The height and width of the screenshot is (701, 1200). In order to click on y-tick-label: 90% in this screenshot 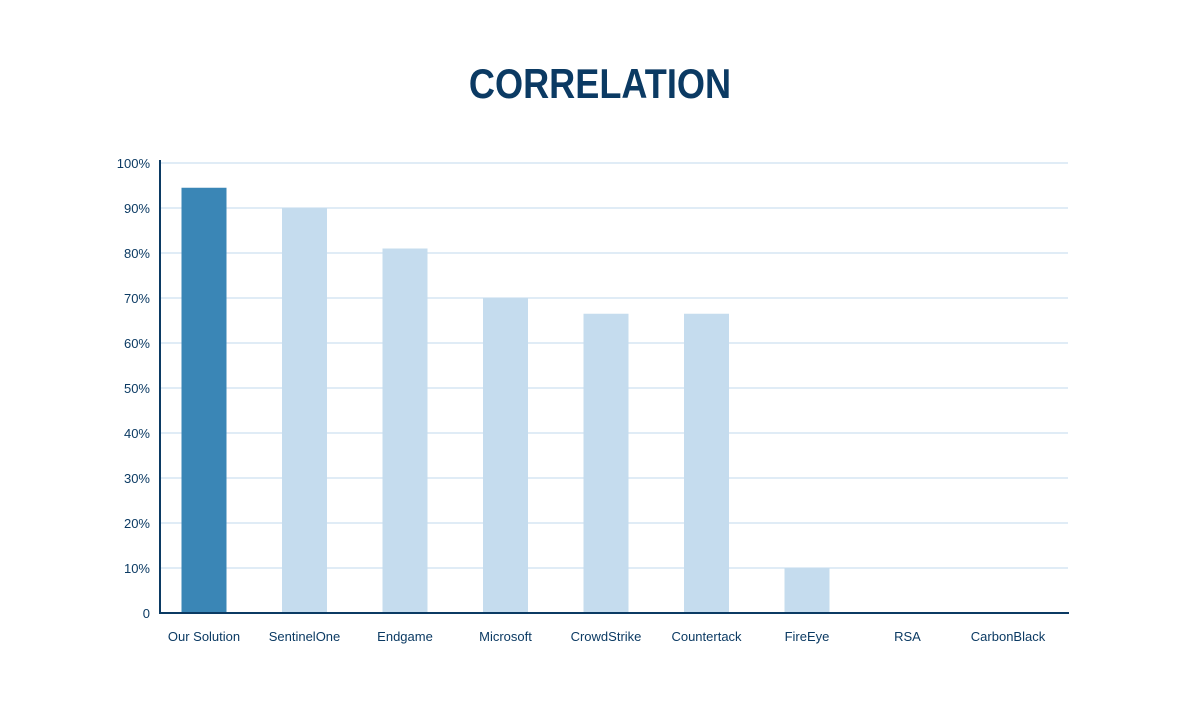, I will do `click(137, 208)`.